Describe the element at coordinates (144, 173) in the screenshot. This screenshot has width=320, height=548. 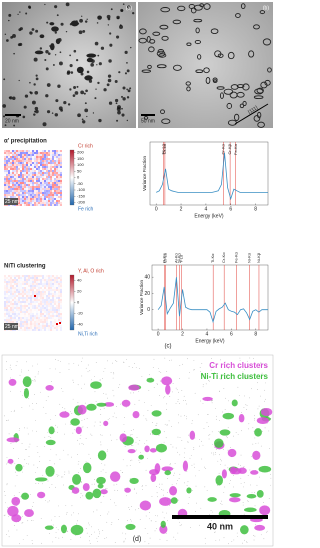
I see `y-axis-label: Variance Fraction` at that location.